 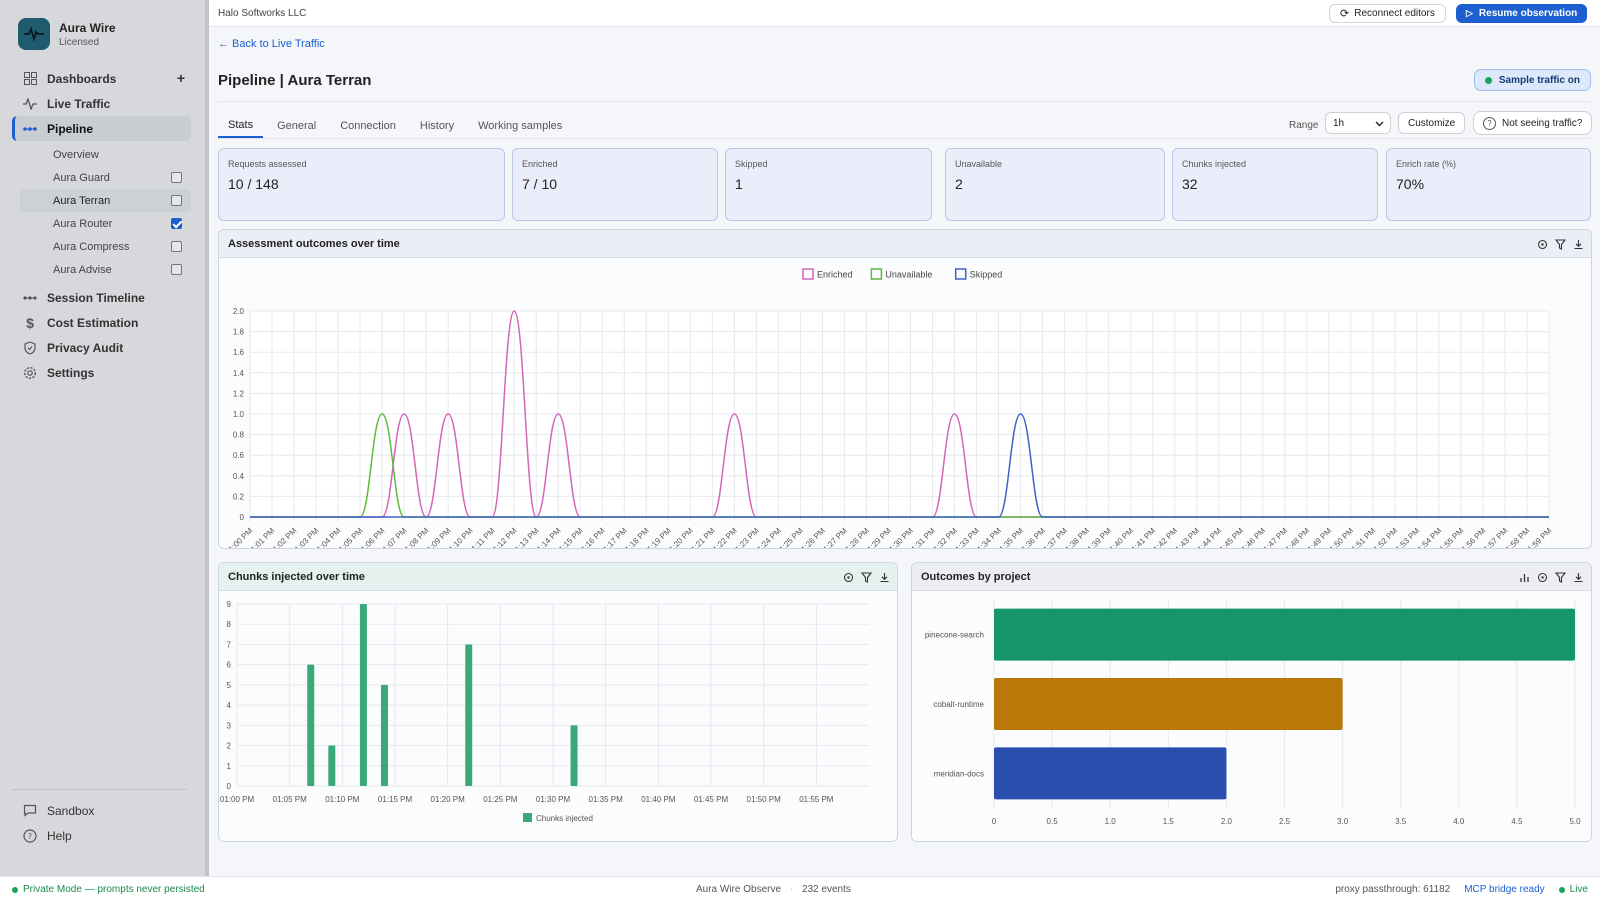 I want to click on nav-help: ? Help, so click(x=99, y=835).